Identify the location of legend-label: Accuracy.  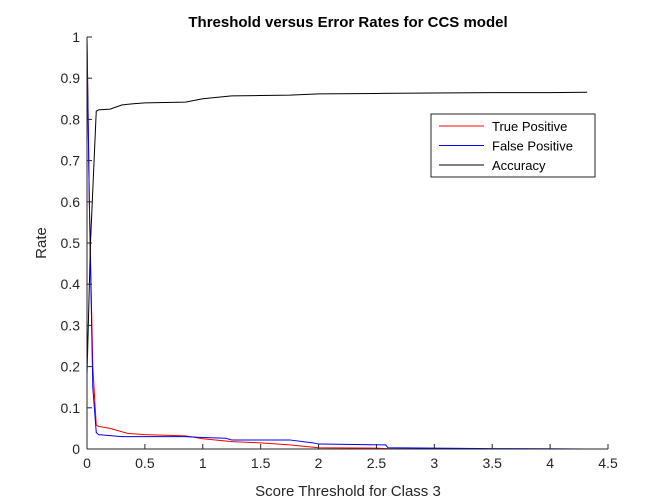
(519, 165).